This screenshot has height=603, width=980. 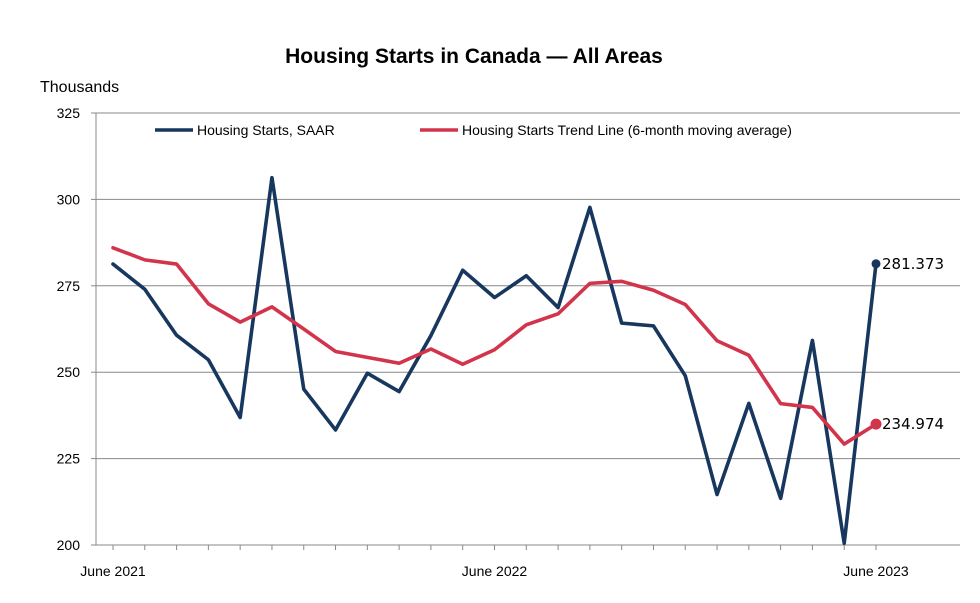 I want to click on x-tick-label: June 2021, so click(x=113, y=571).